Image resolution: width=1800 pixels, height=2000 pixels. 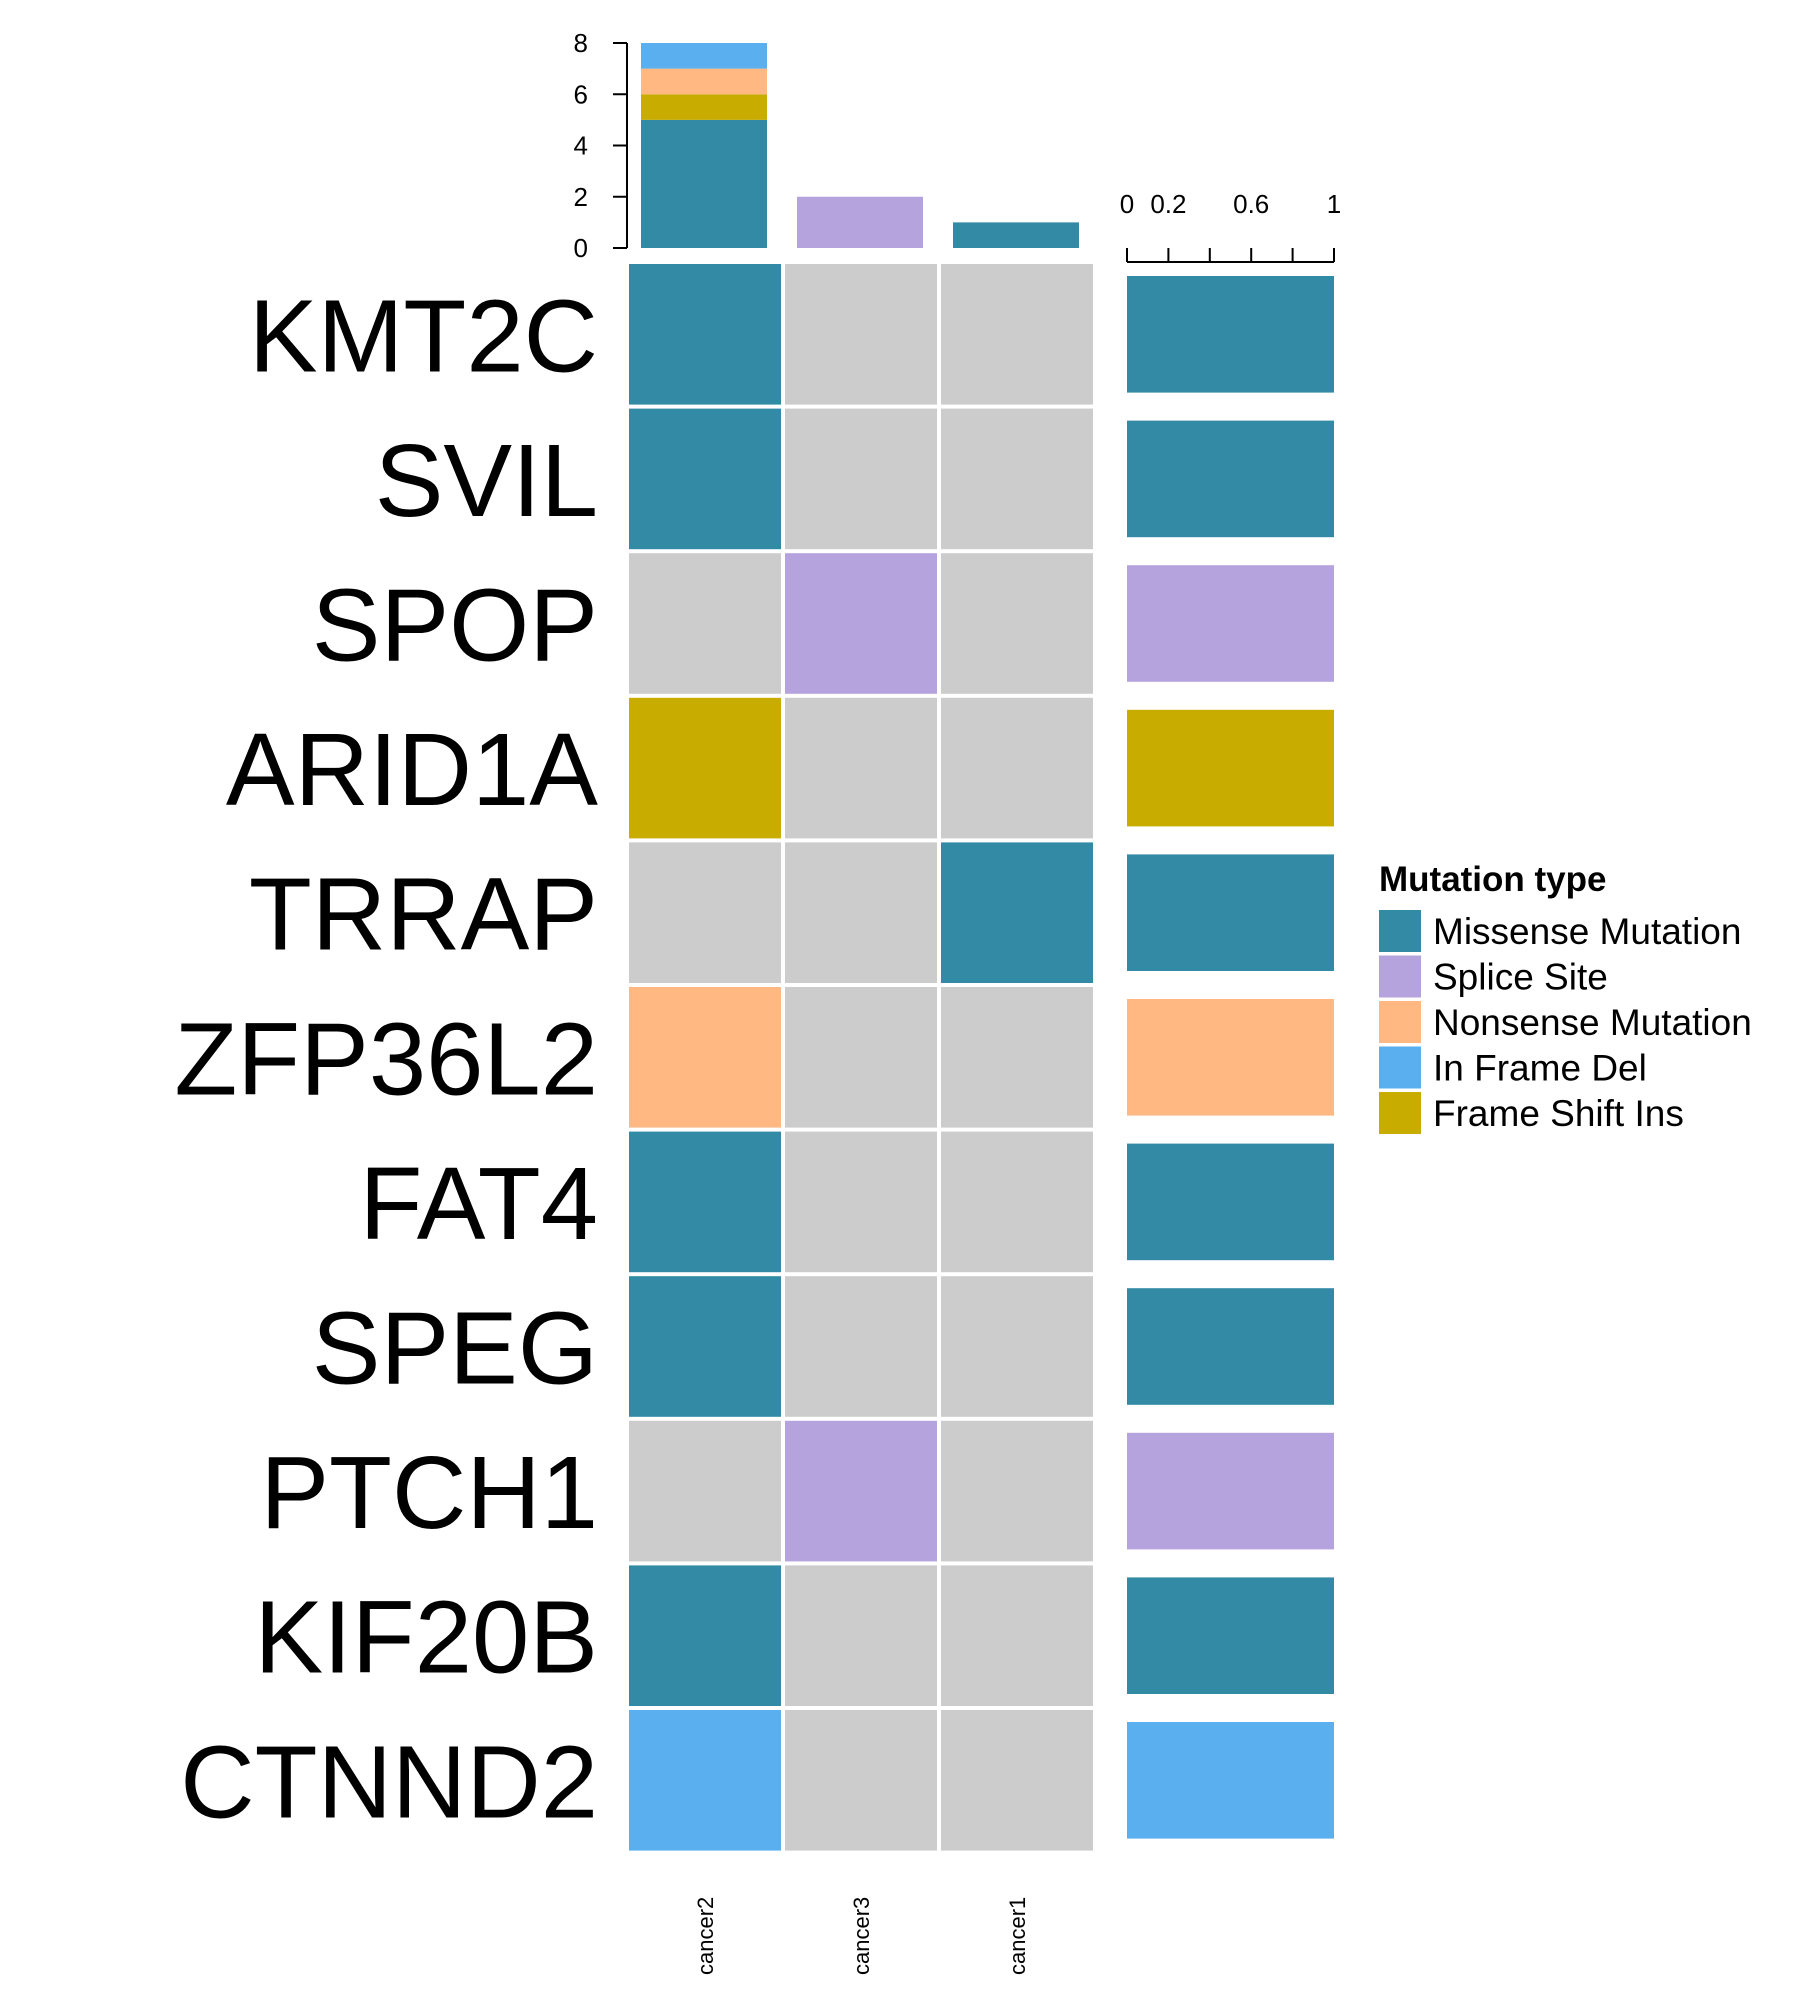 I want to click on top-bar-tick-label-0: 0, so click(x=581, y=248).